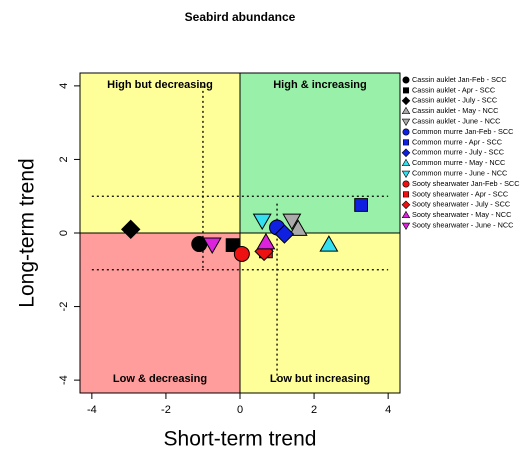 The image size is (526, 453). I want to click on legend-label: Sooty shearwater - May - NCC, so click(461, 214).